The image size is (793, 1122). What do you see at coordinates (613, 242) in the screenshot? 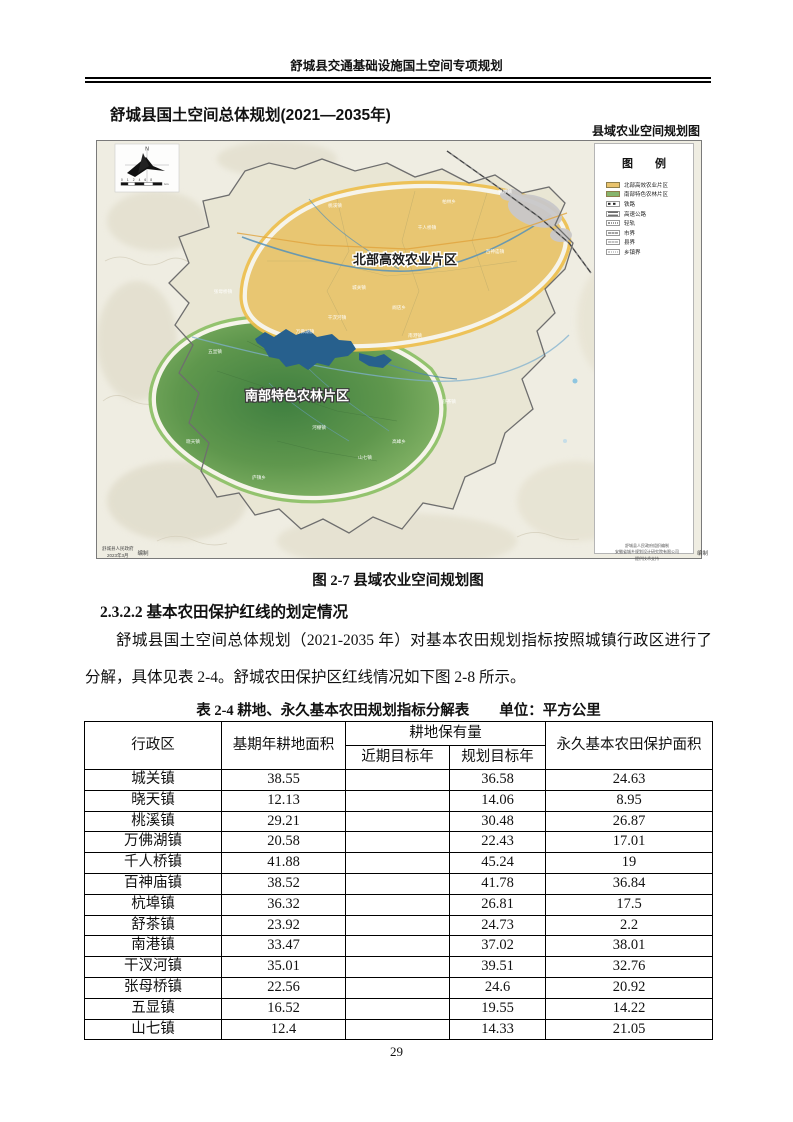
I see `county-swatch` at bounding box center [613, 242].